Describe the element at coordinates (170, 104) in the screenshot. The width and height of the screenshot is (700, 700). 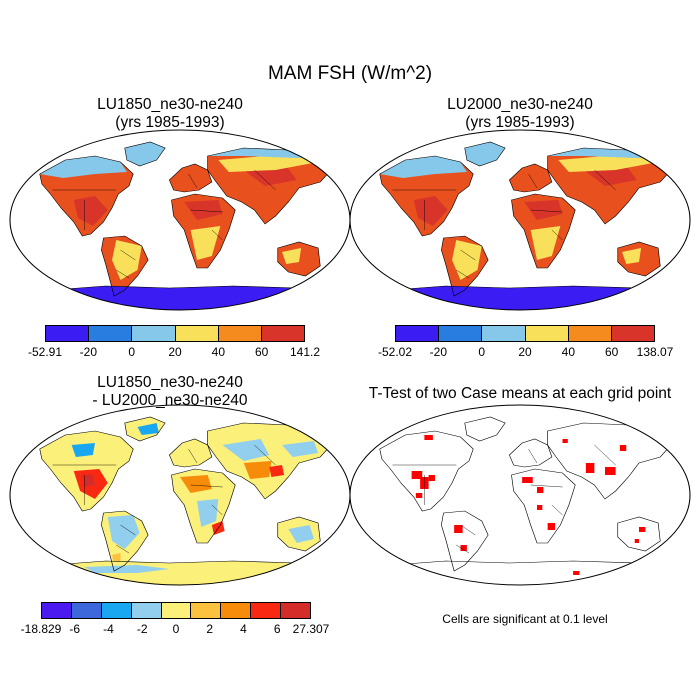
I see `panel1-title-line1: LU1850_ne30-ne240` at that location.